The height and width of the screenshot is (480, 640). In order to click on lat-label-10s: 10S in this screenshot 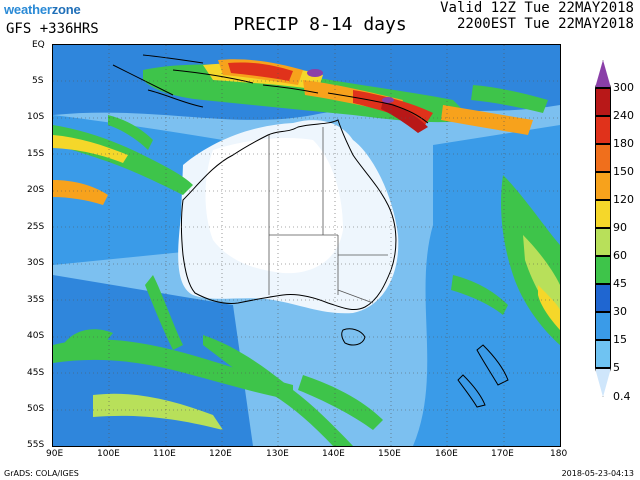, I will do `click(36, 117)`.